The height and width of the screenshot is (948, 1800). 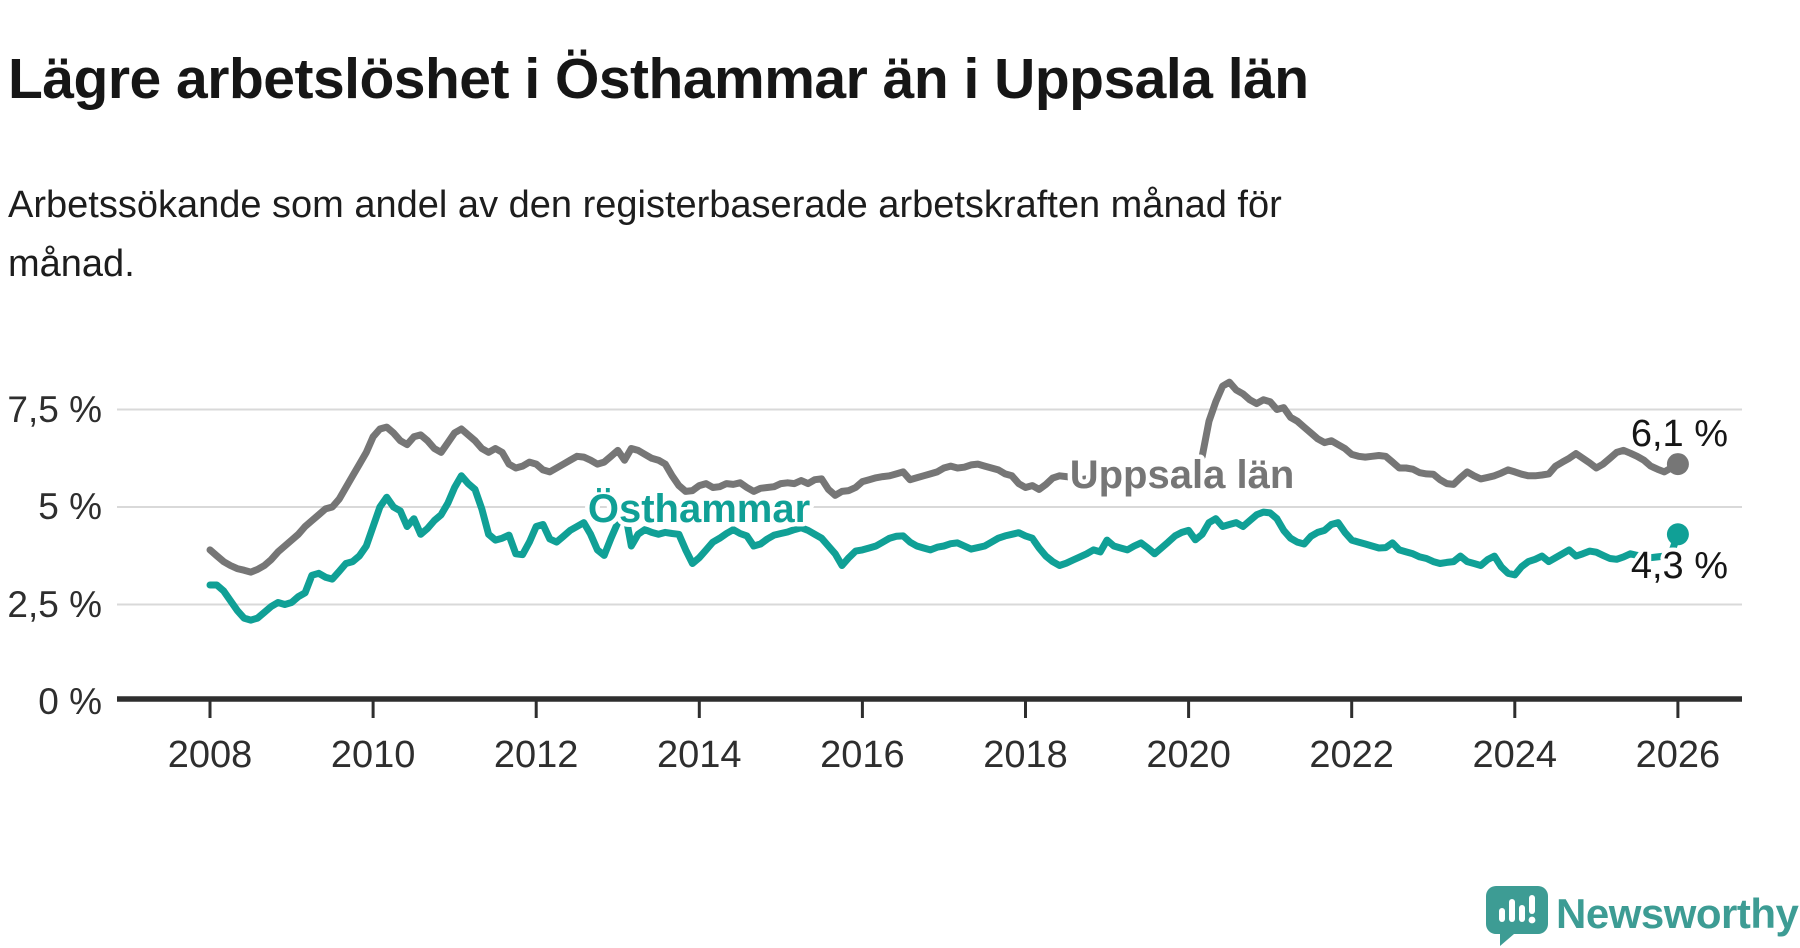 What do you see at coordinates (1677, 913) in the screenshot?
I see `brand-name: Newsworthy` at bounding box center [1677, 913].